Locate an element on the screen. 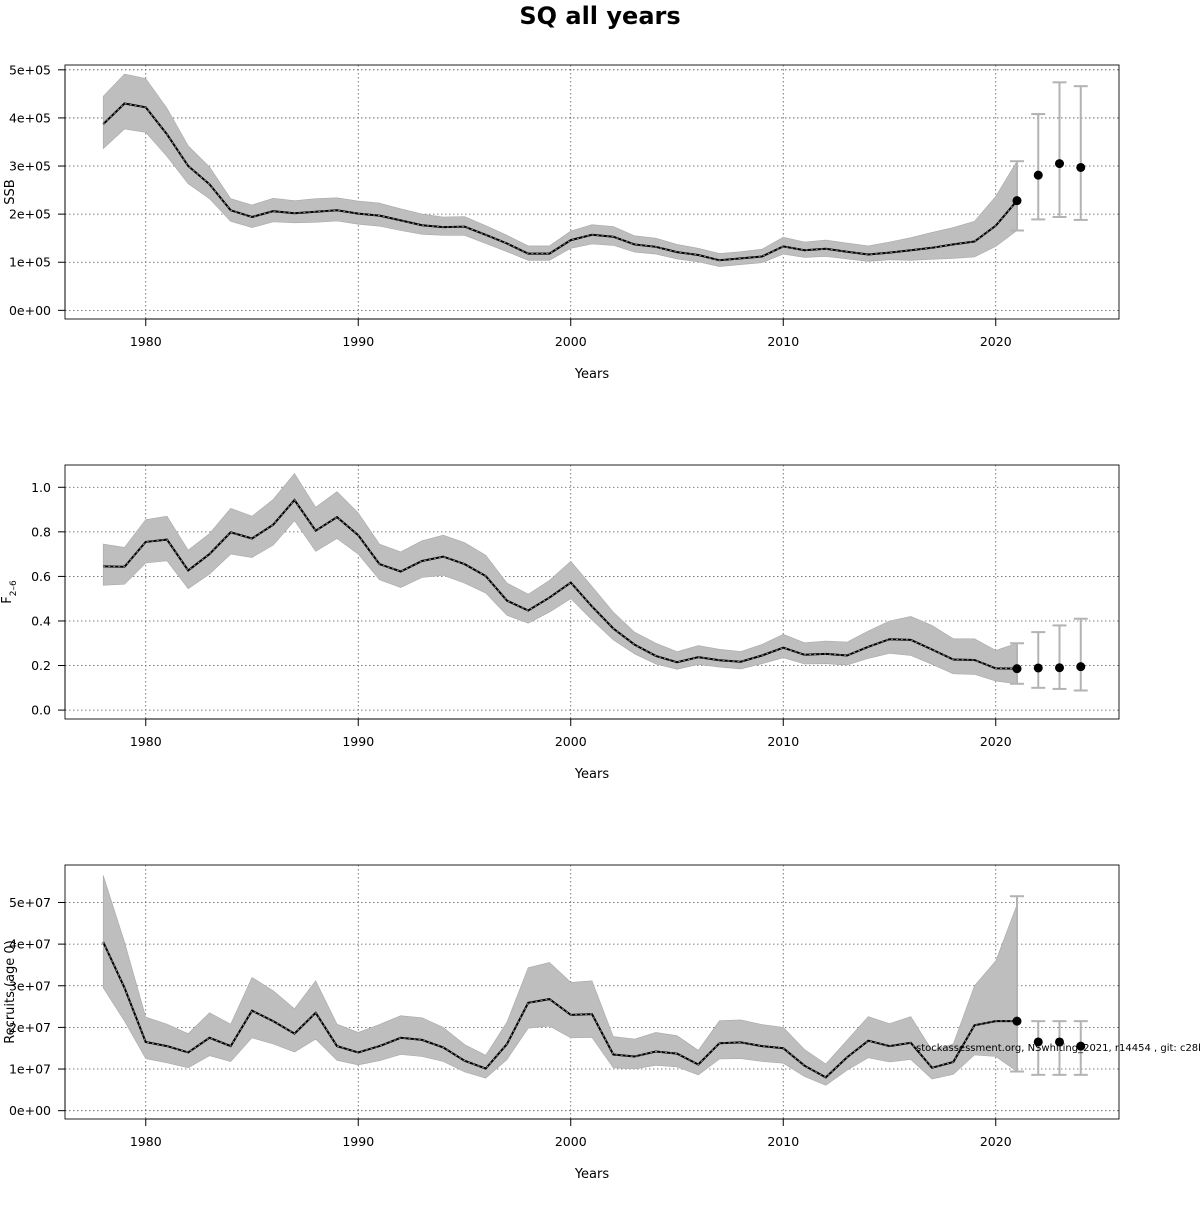 The width and height of the screenshot is (1200, 1205). fbar-y-tick-label: 0.8 is located at coordinates (41, 531).